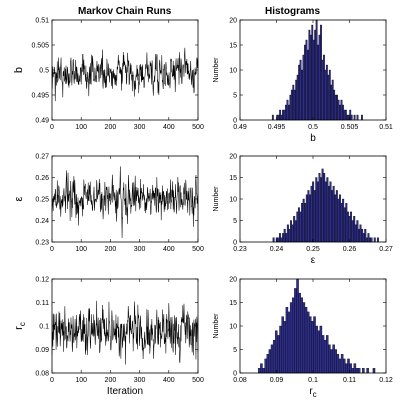 The width and height of the screenshot is (415, 412). What do you see at coordinates (240, 380) in the screenshot?
I see `hist-rc-xtick-label: 0.08` at bounding box center [240, 380].